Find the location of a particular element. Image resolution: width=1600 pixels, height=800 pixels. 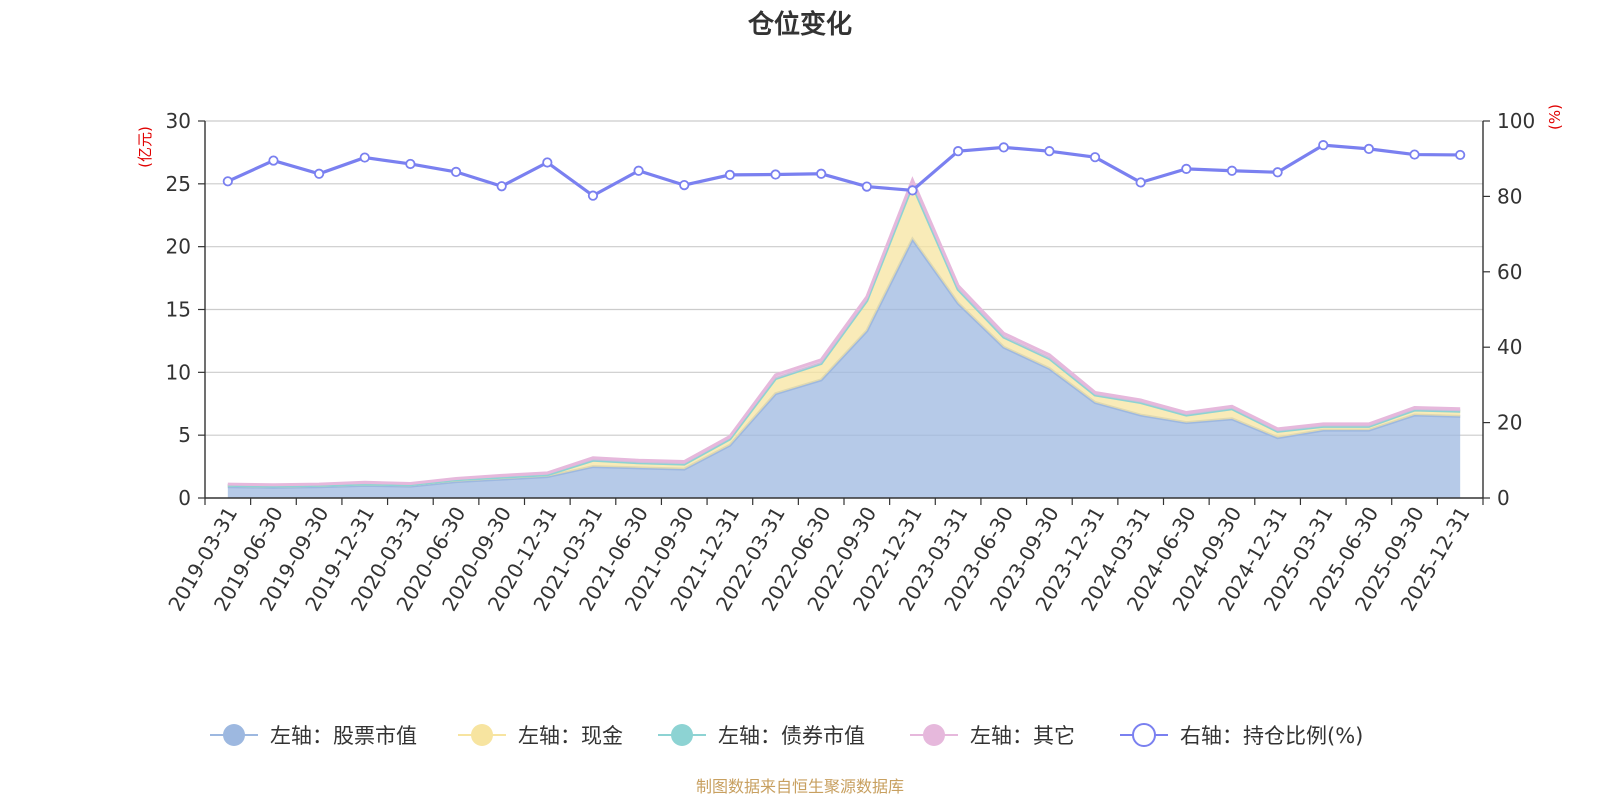

right-axis-tick-label: 0 is located at coordinates (1503, 498).